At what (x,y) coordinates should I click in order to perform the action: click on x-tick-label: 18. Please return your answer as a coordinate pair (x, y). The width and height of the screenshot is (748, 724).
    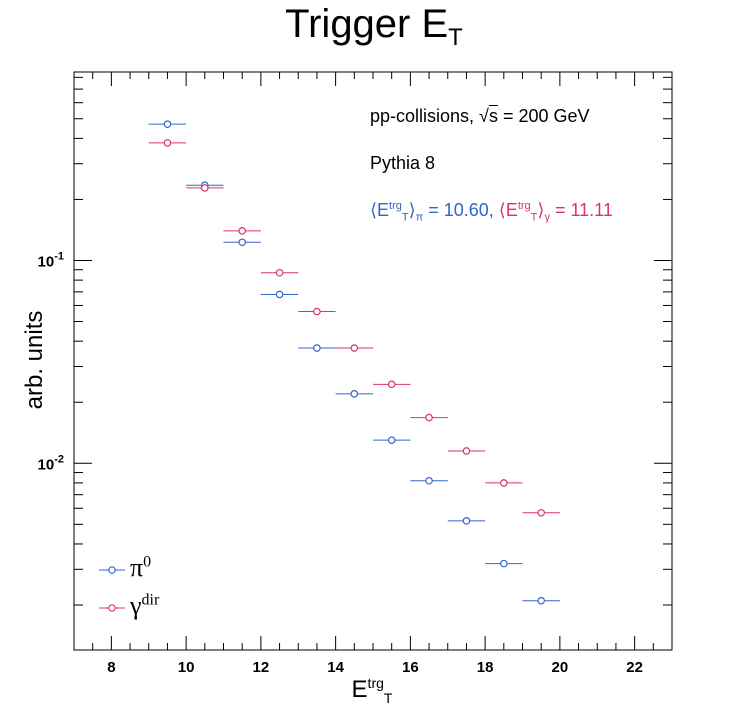
    Looking at the image, I should click on (485, 667).